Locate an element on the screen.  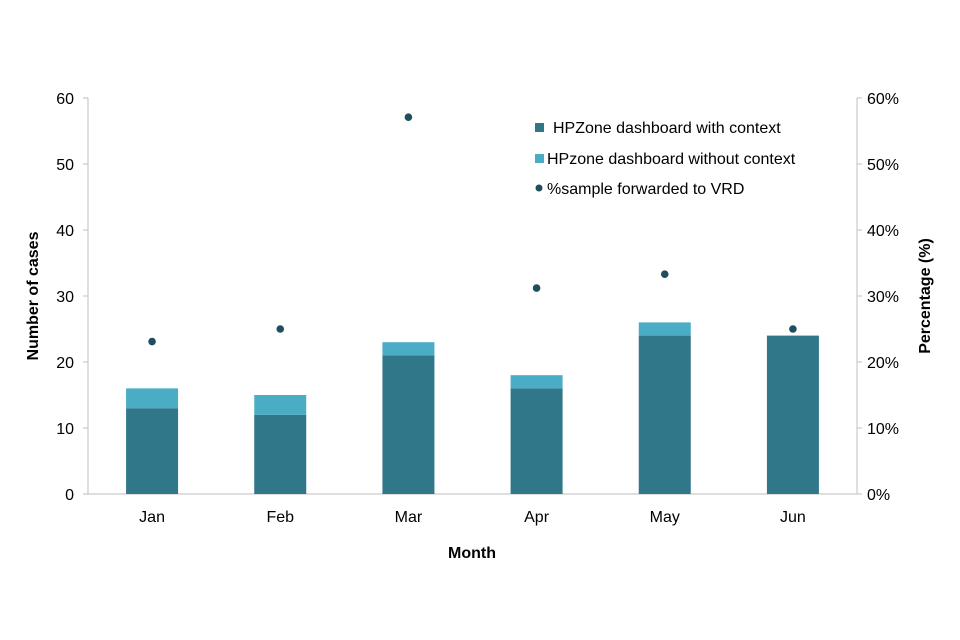
bar-apr-hpzone-dashboard-without-context is located at coordinates (536, 382).